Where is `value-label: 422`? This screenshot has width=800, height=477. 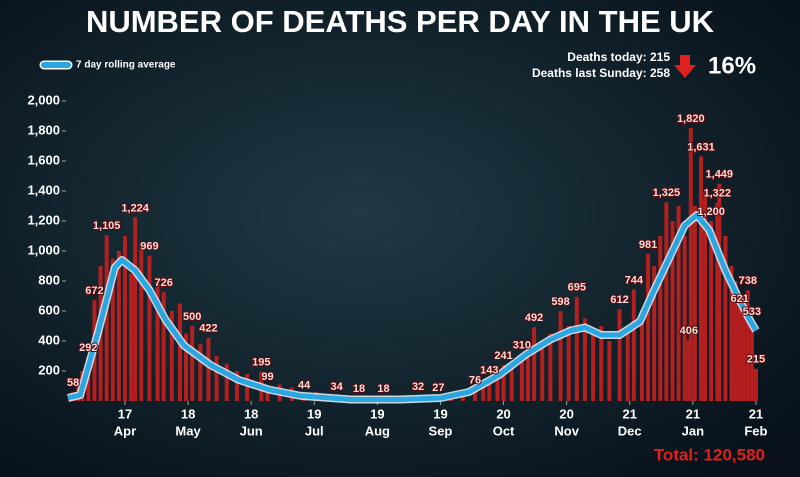 value-label: 422 is located at coordinates (208, 329).